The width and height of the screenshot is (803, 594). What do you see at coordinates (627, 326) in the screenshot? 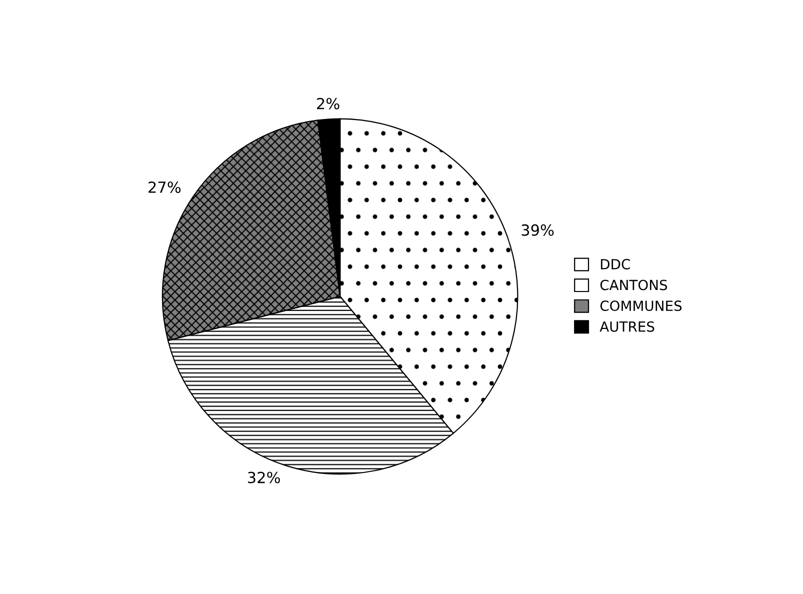
I see `legend-label: AUTRES` at bounding box center [627, 326].